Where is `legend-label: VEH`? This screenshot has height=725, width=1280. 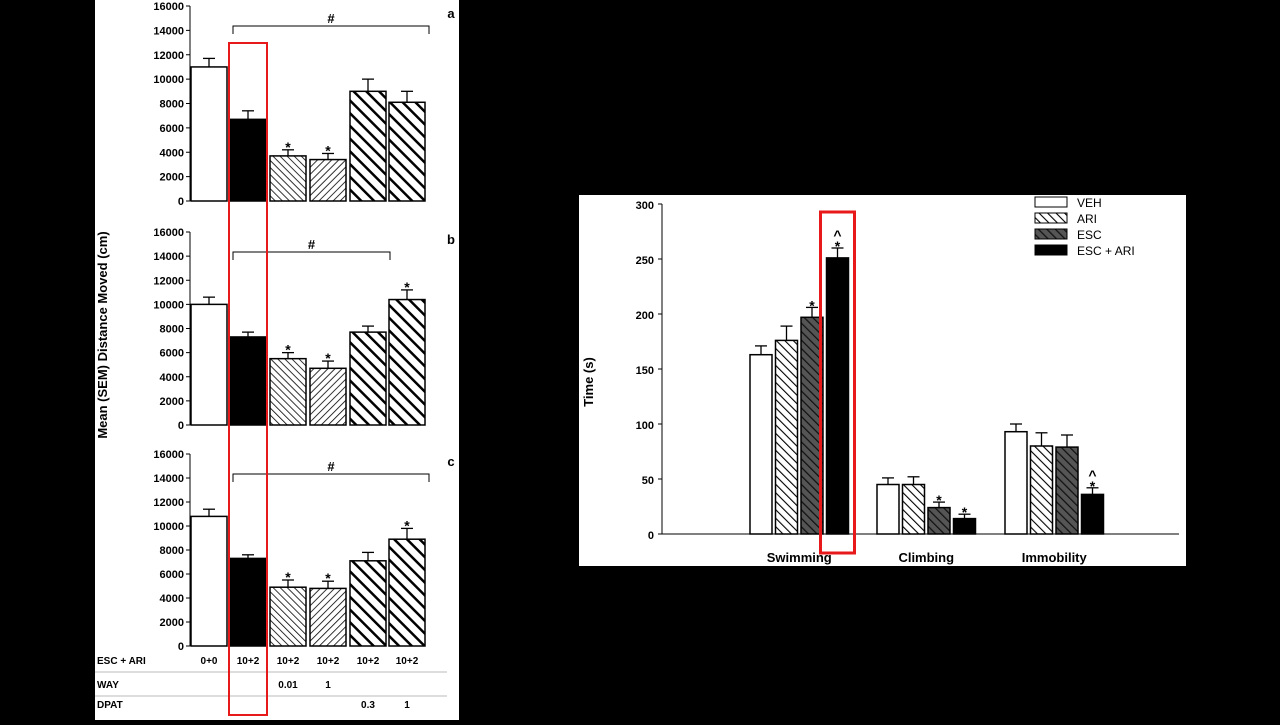
legend-label: VEH is located at coordinates (1089, 203).